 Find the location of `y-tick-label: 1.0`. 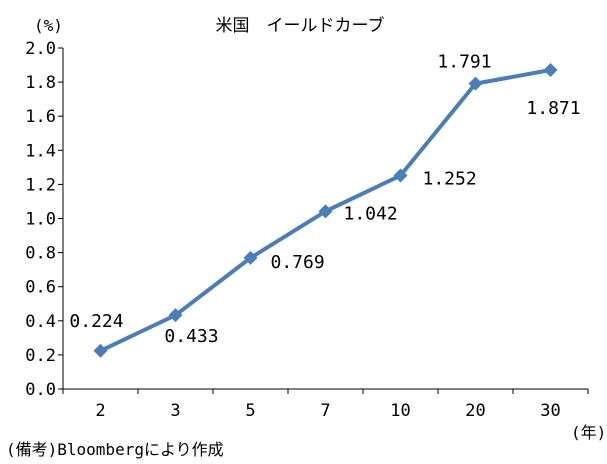

y-tick-label: 1.0 is located at coordinates (40, 220).